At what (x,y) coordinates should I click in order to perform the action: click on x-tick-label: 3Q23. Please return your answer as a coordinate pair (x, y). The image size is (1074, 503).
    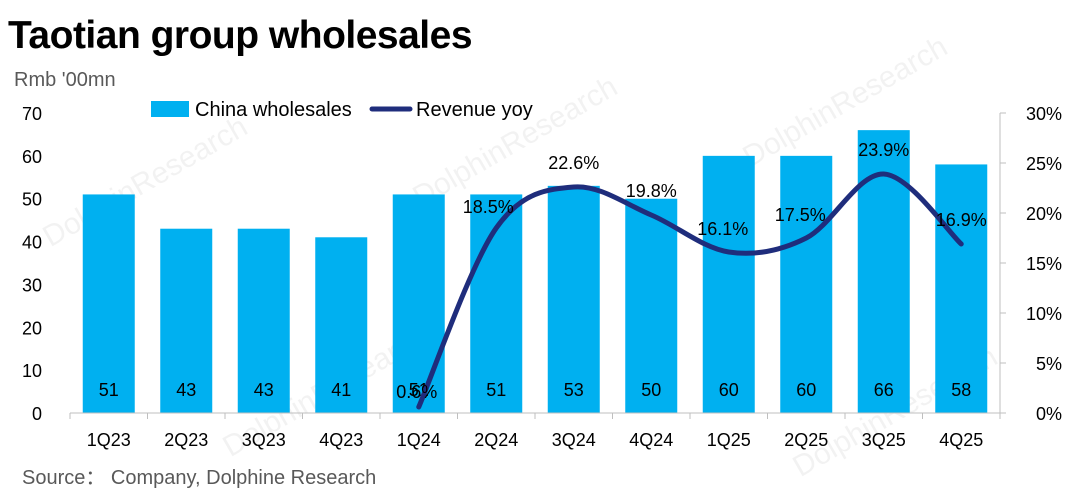
    Looking at the image, I should click on (264, 440).